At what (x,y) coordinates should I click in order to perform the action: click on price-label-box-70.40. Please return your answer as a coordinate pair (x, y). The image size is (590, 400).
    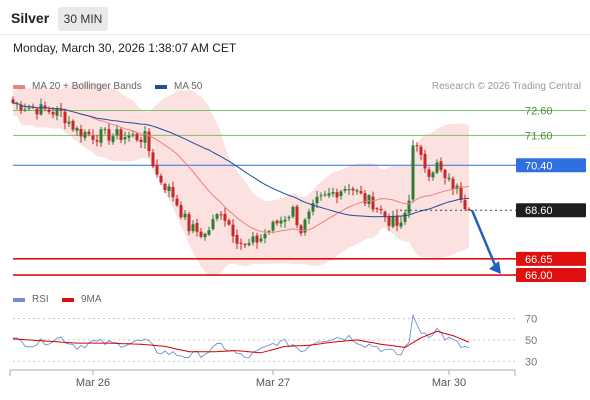
    Looking at the image, I should click on (551, 165).